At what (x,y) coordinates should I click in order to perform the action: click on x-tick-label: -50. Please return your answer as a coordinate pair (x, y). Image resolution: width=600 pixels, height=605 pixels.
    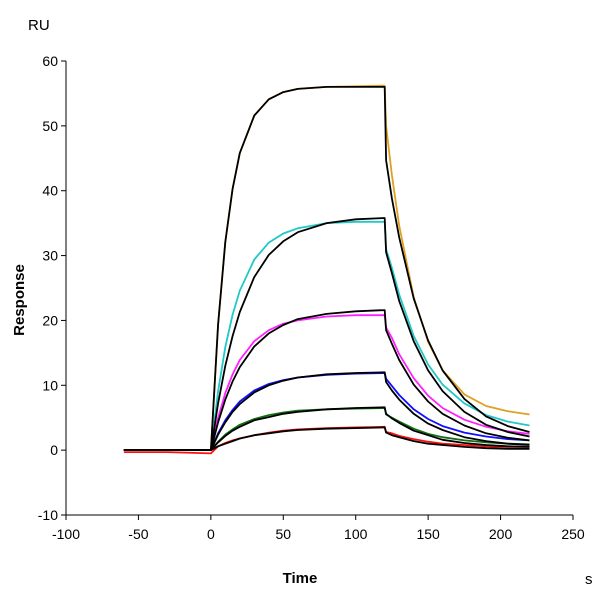
    Looking at the image, I should click on (138, 534).